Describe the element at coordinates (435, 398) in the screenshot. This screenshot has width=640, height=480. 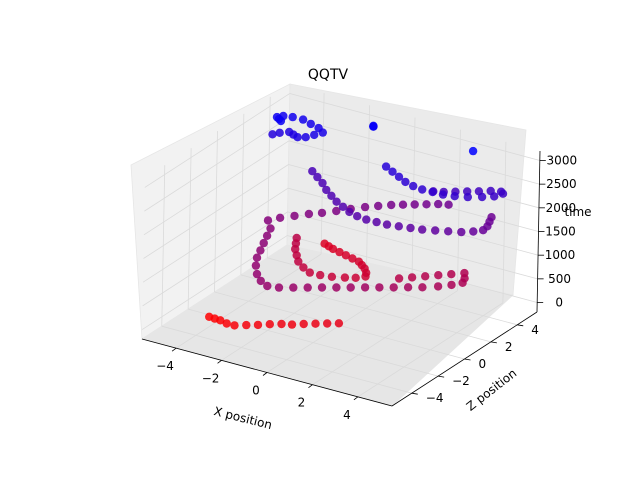
I see `y-tick-label: −4` at that location.